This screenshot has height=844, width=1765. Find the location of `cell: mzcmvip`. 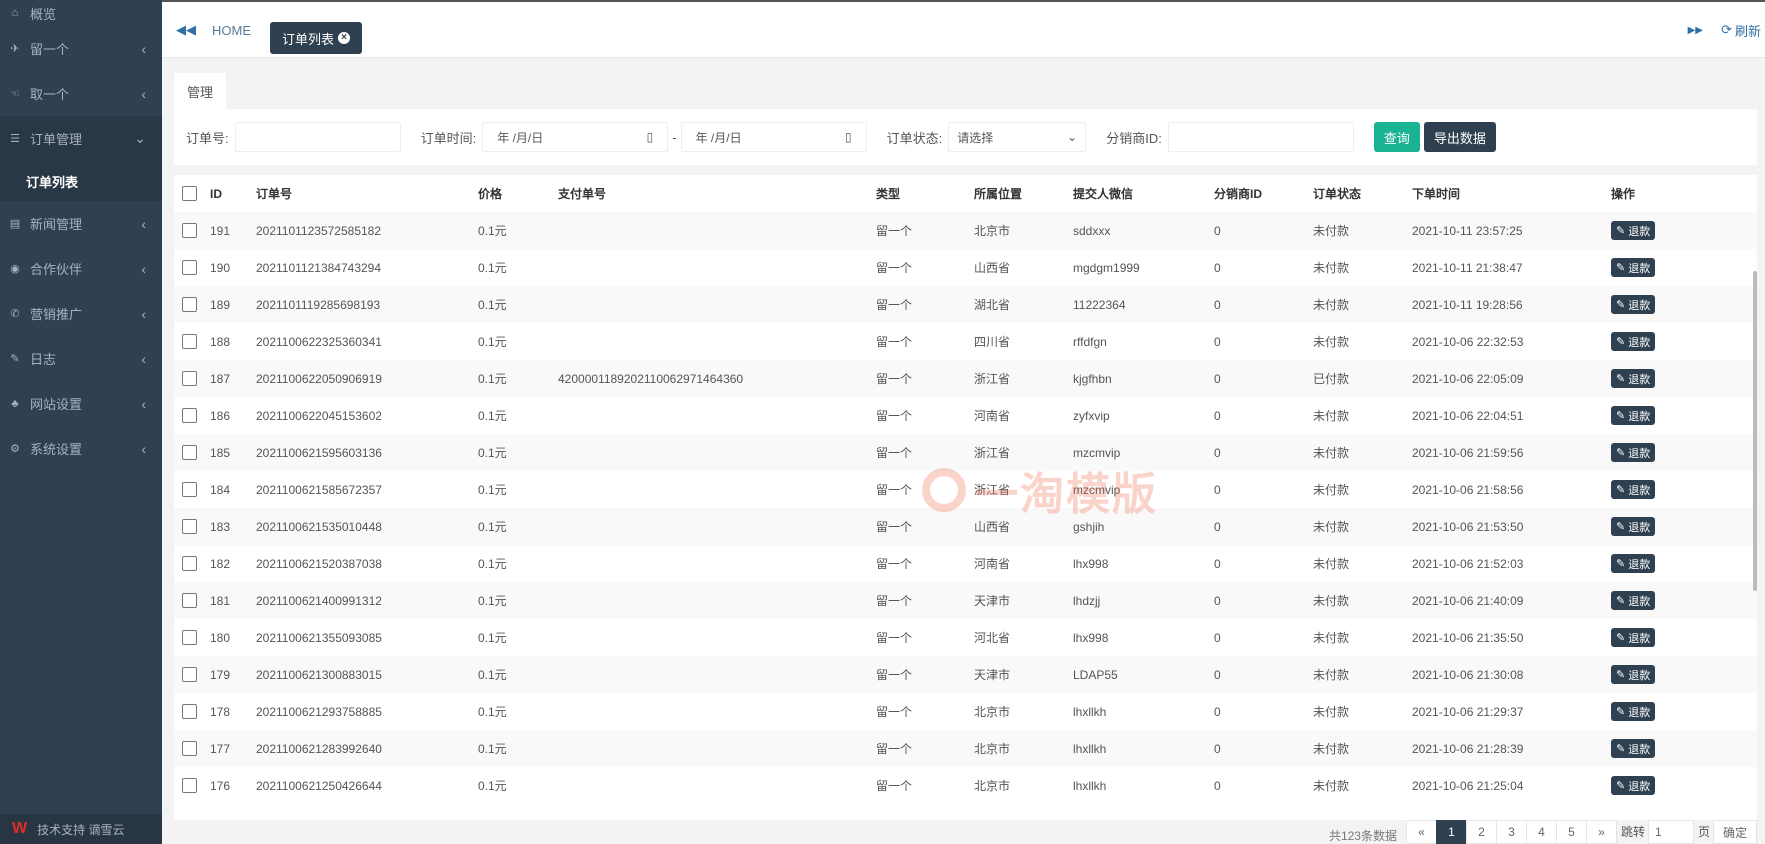

cell: mzcmvip is located at coordinates (1097, 489).